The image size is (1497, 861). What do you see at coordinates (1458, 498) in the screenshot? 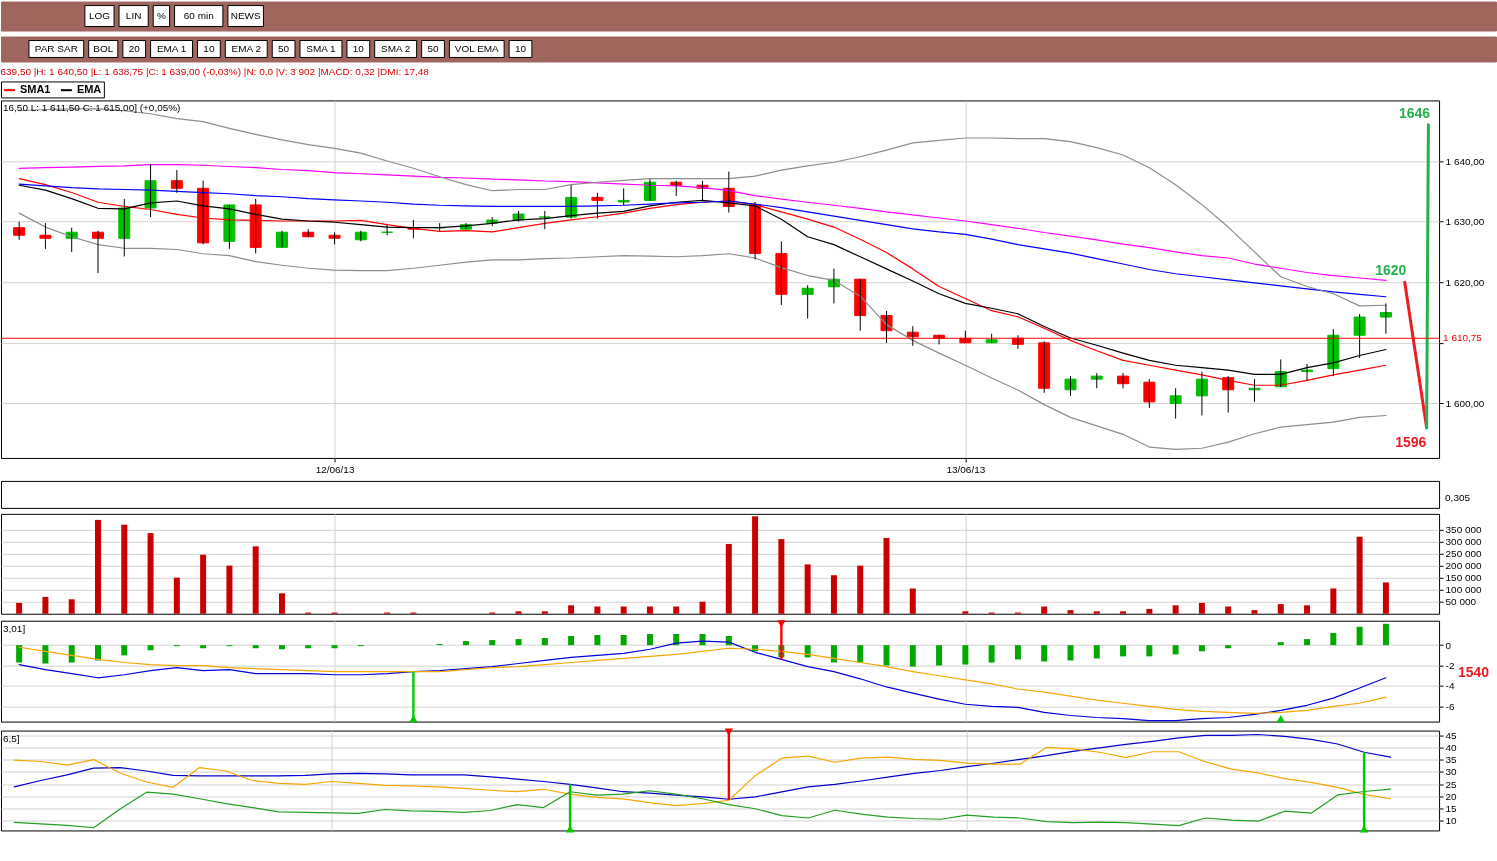
I see `text: 0,305` at bounding box center [1458, 498].